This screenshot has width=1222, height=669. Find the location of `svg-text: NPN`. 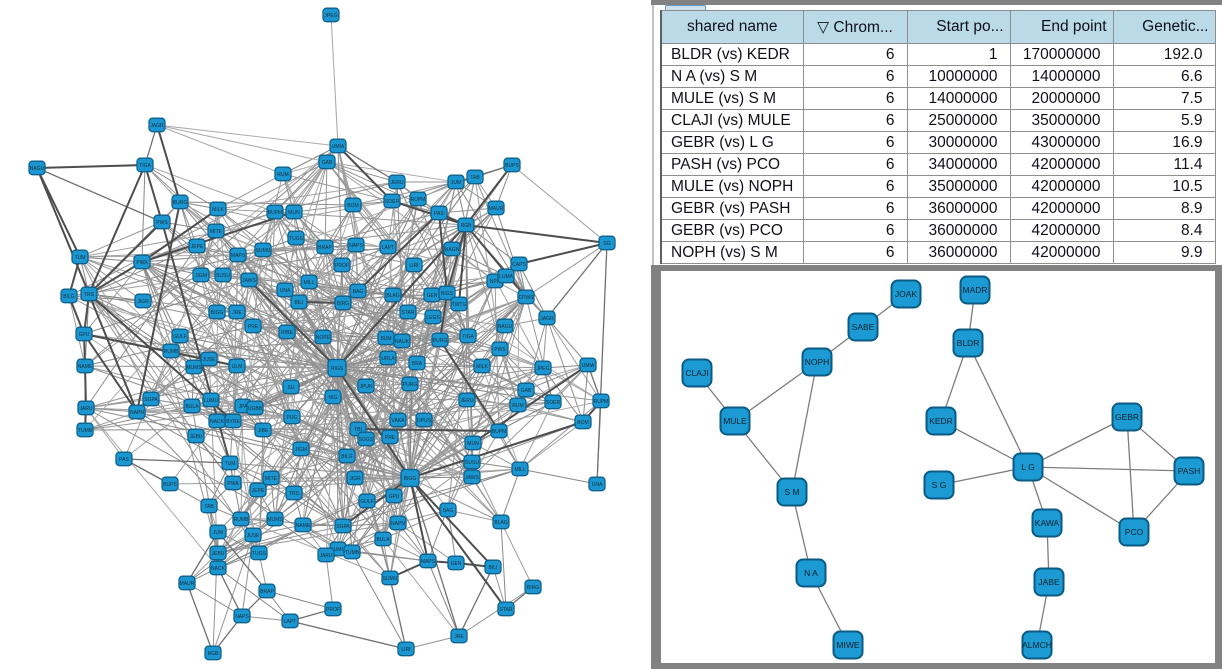

svg-text: NPN is located at coordinates (495, 282).